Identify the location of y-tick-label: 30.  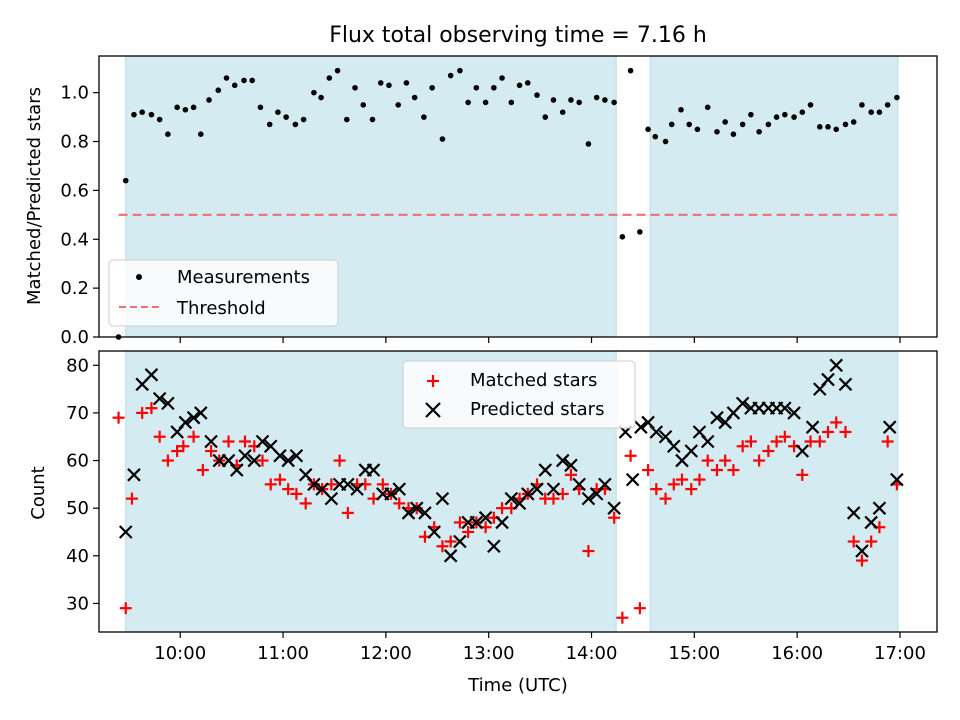
(77, 603).